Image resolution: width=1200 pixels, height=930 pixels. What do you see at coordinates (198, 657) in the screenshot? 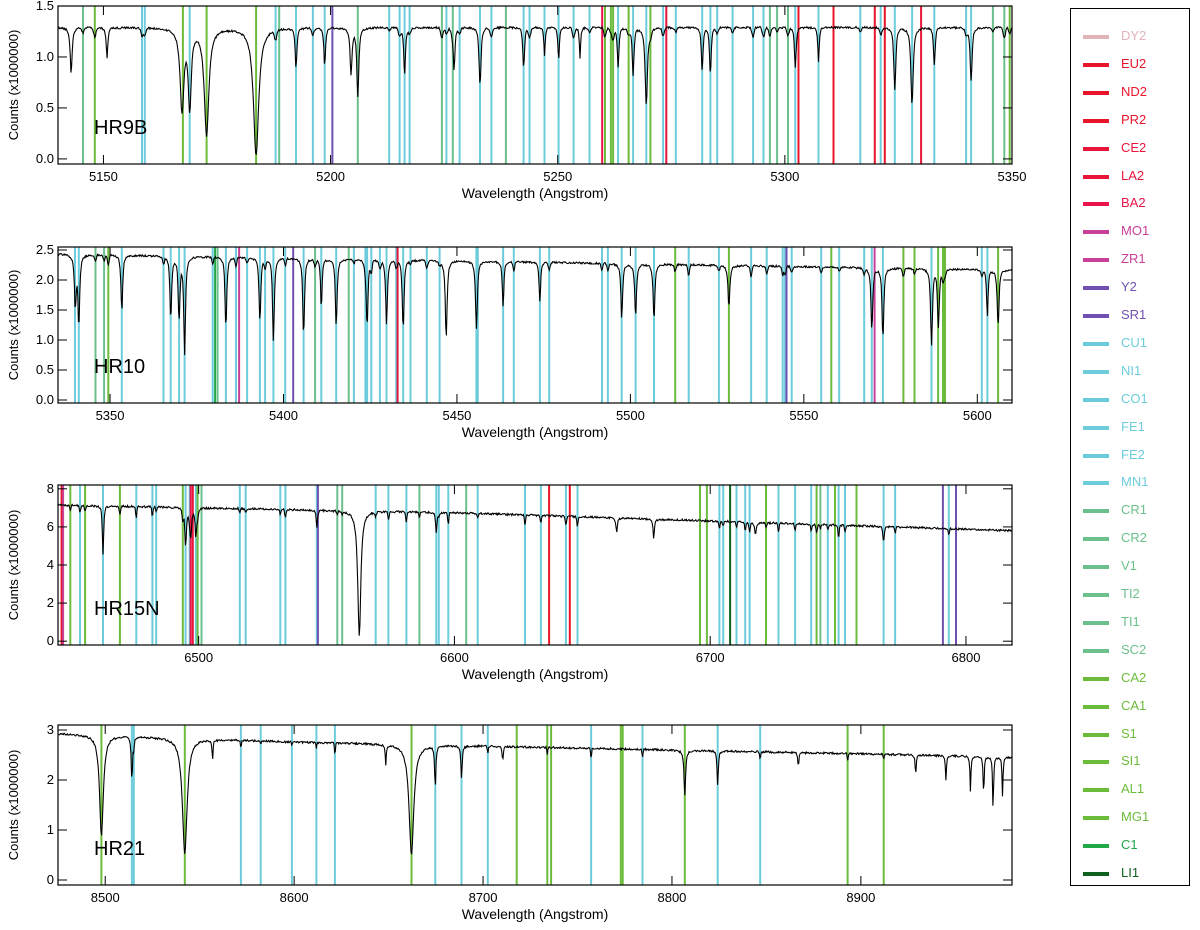
I see `x-tick-label: 6500` at bounding box center [198, 657].